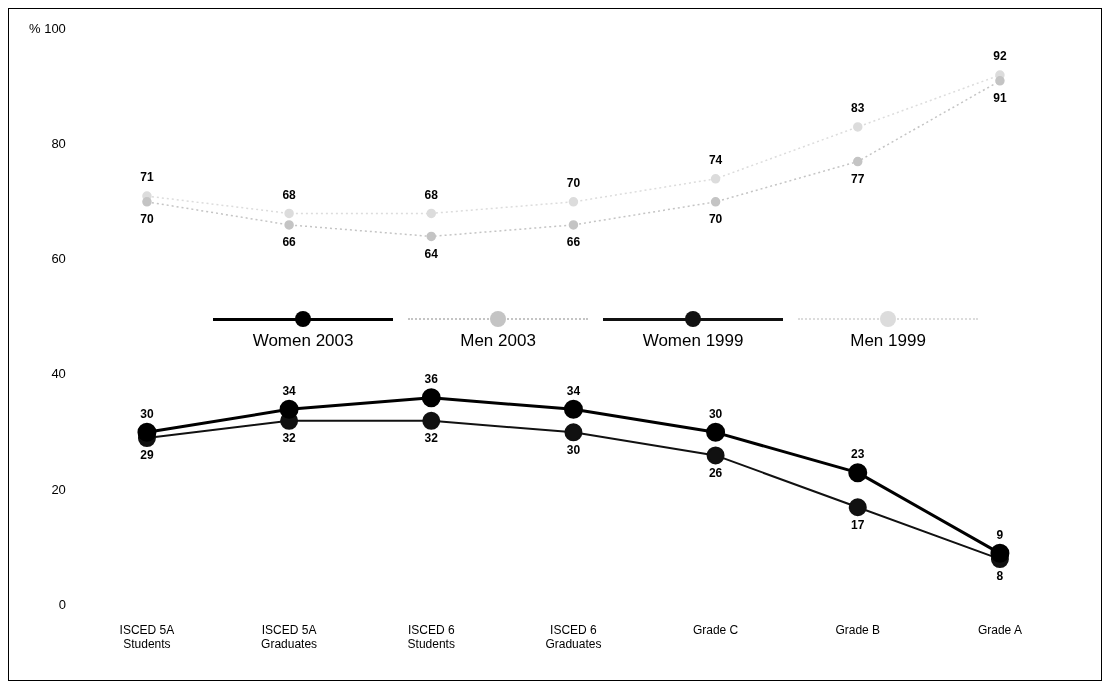 The height and width of the screenshot is (689, 1110). Describe the element at coordinates (47, 28) in the screenshot. I see `y-tick-label: % 100` at that location.